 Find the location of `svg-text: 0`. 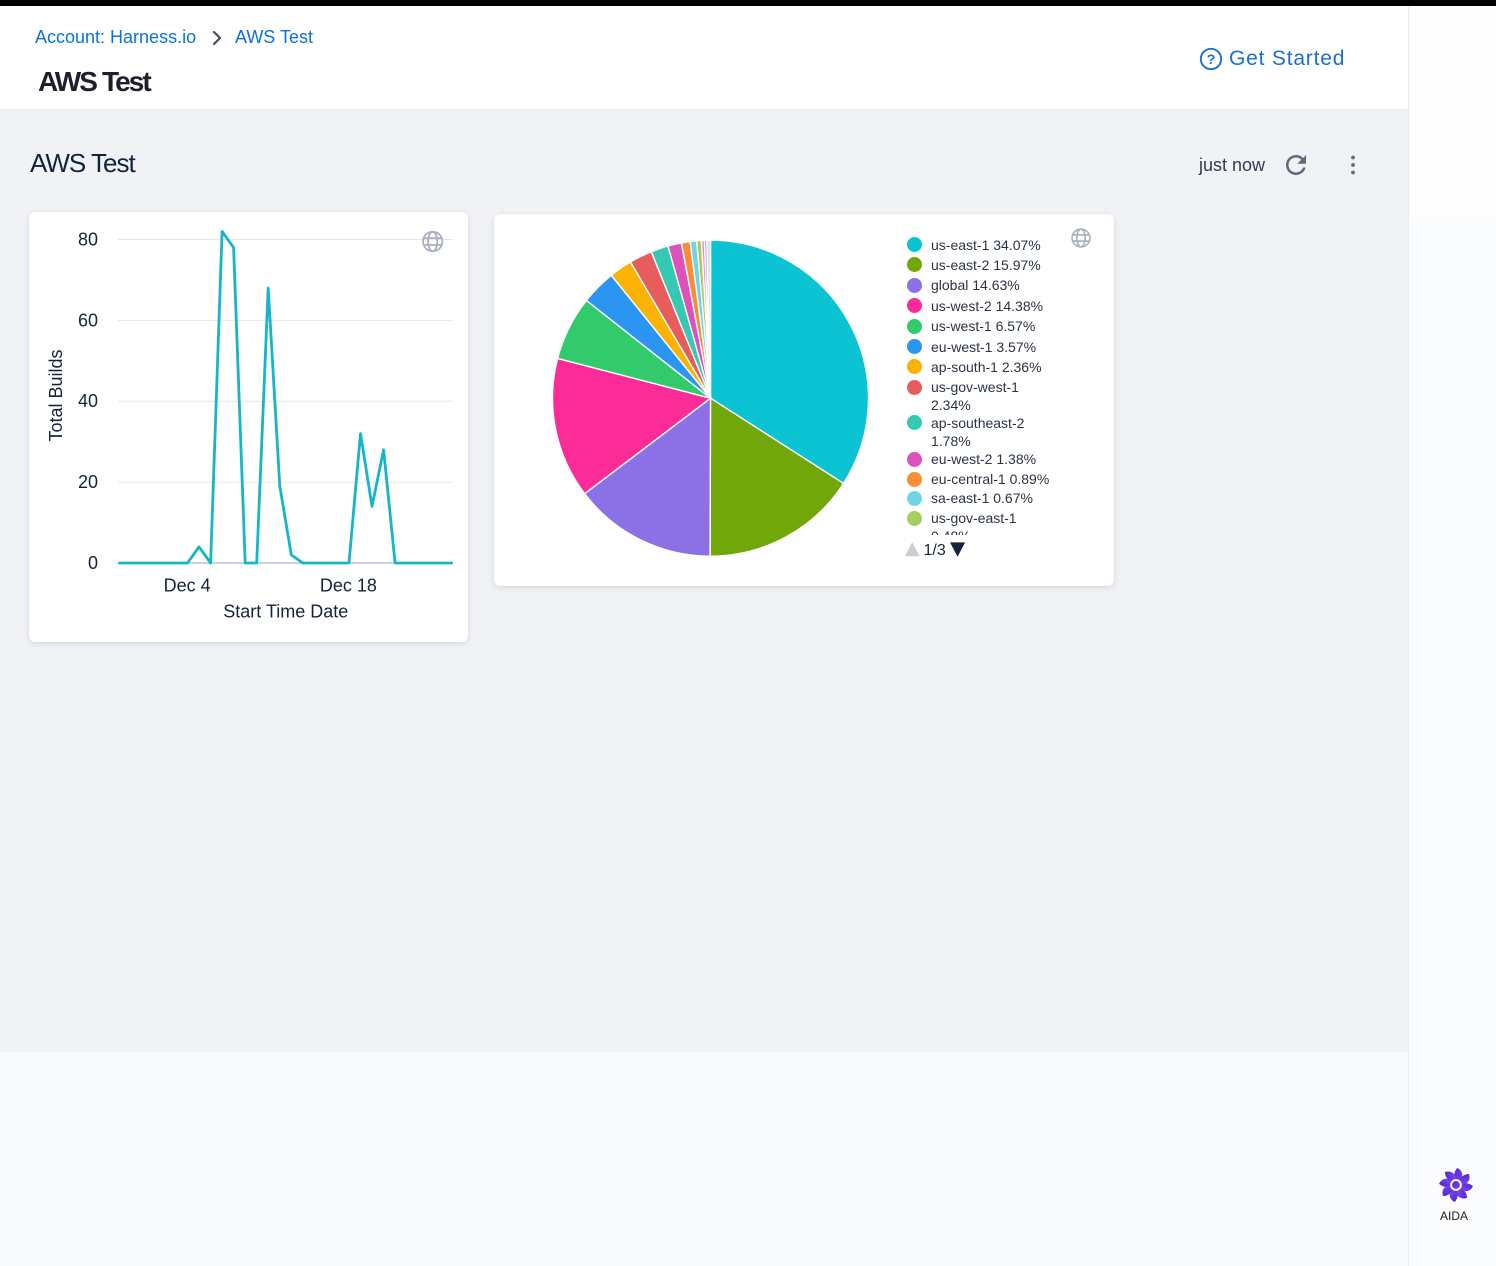

svg-text: 0 is located at coordinates (93, 563).